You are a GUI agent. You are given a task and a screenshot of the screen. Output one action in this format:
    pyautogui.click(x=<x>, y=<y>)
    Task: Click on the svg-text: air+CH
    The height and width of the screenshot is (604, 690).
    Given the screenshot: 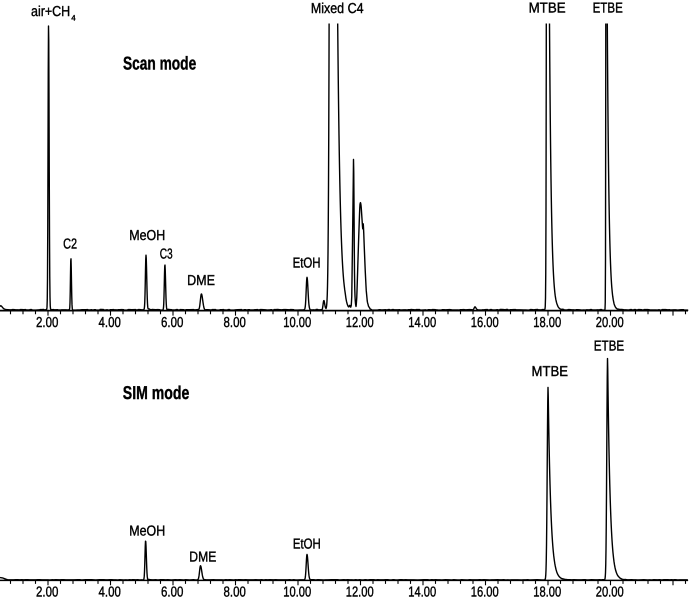 What is the action you would take?
    pyautogui.click(x=50, y=12)
    